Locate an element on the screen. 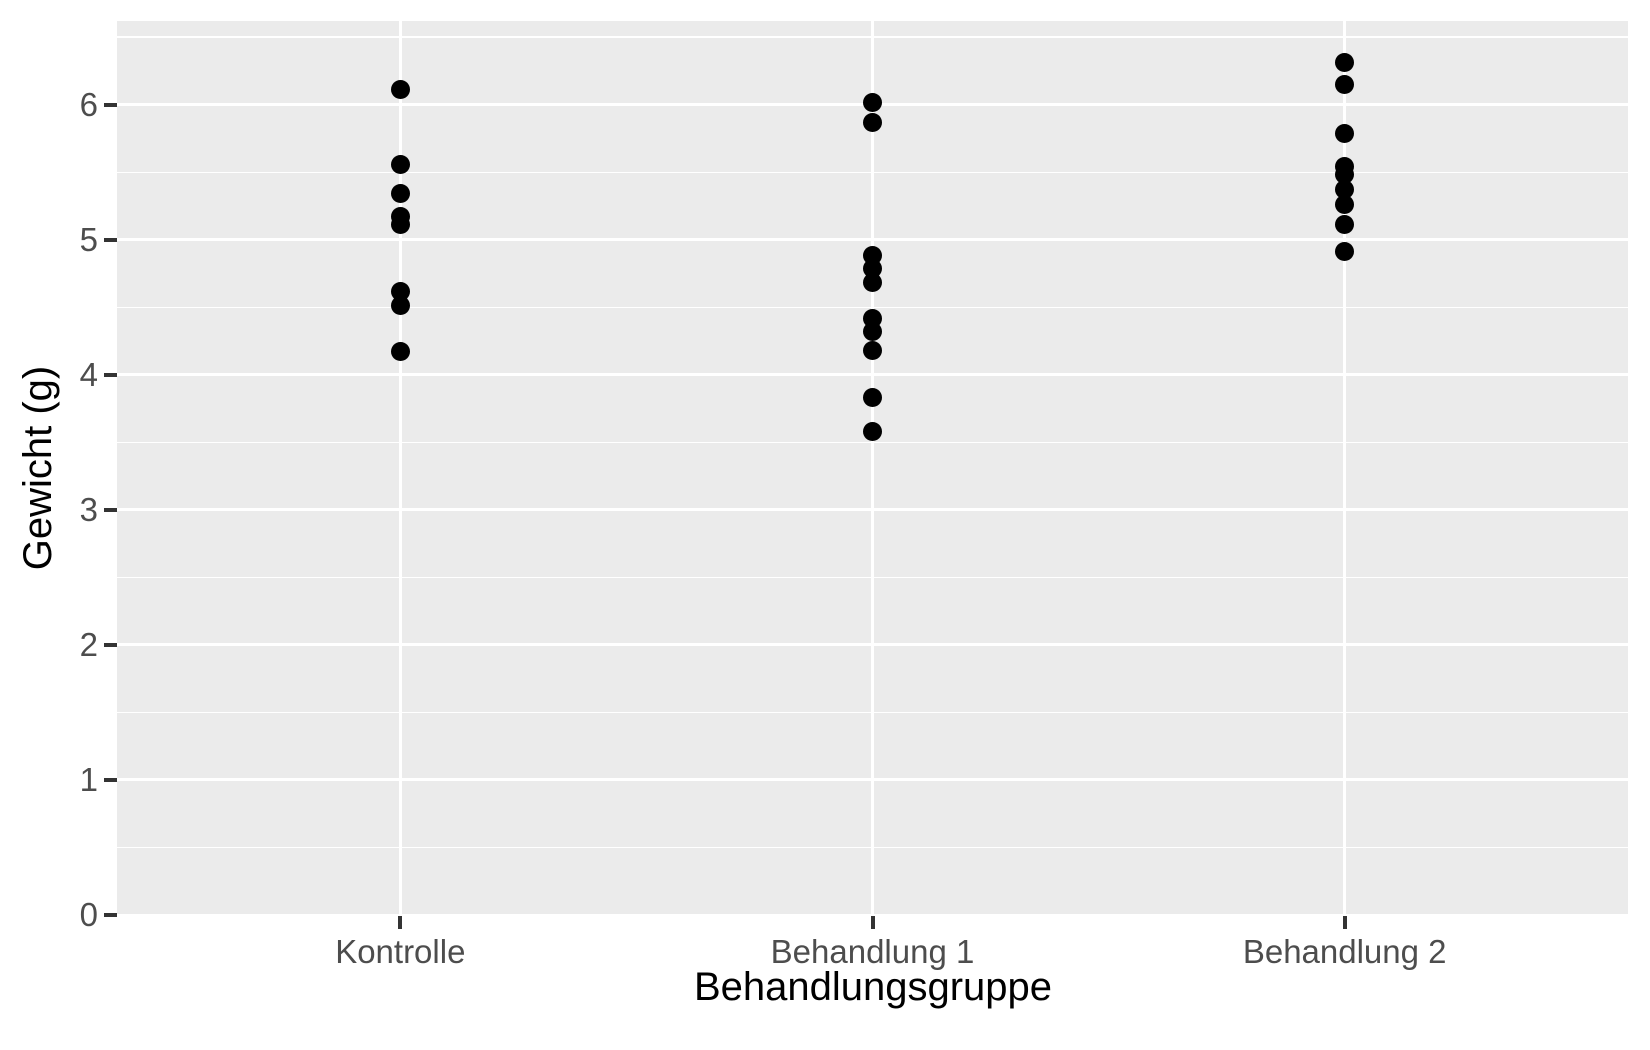 Image resolution: width=1650 pixels, height=1050 pixels. y-tick-label: 5 is located at coordinates (88, 239).